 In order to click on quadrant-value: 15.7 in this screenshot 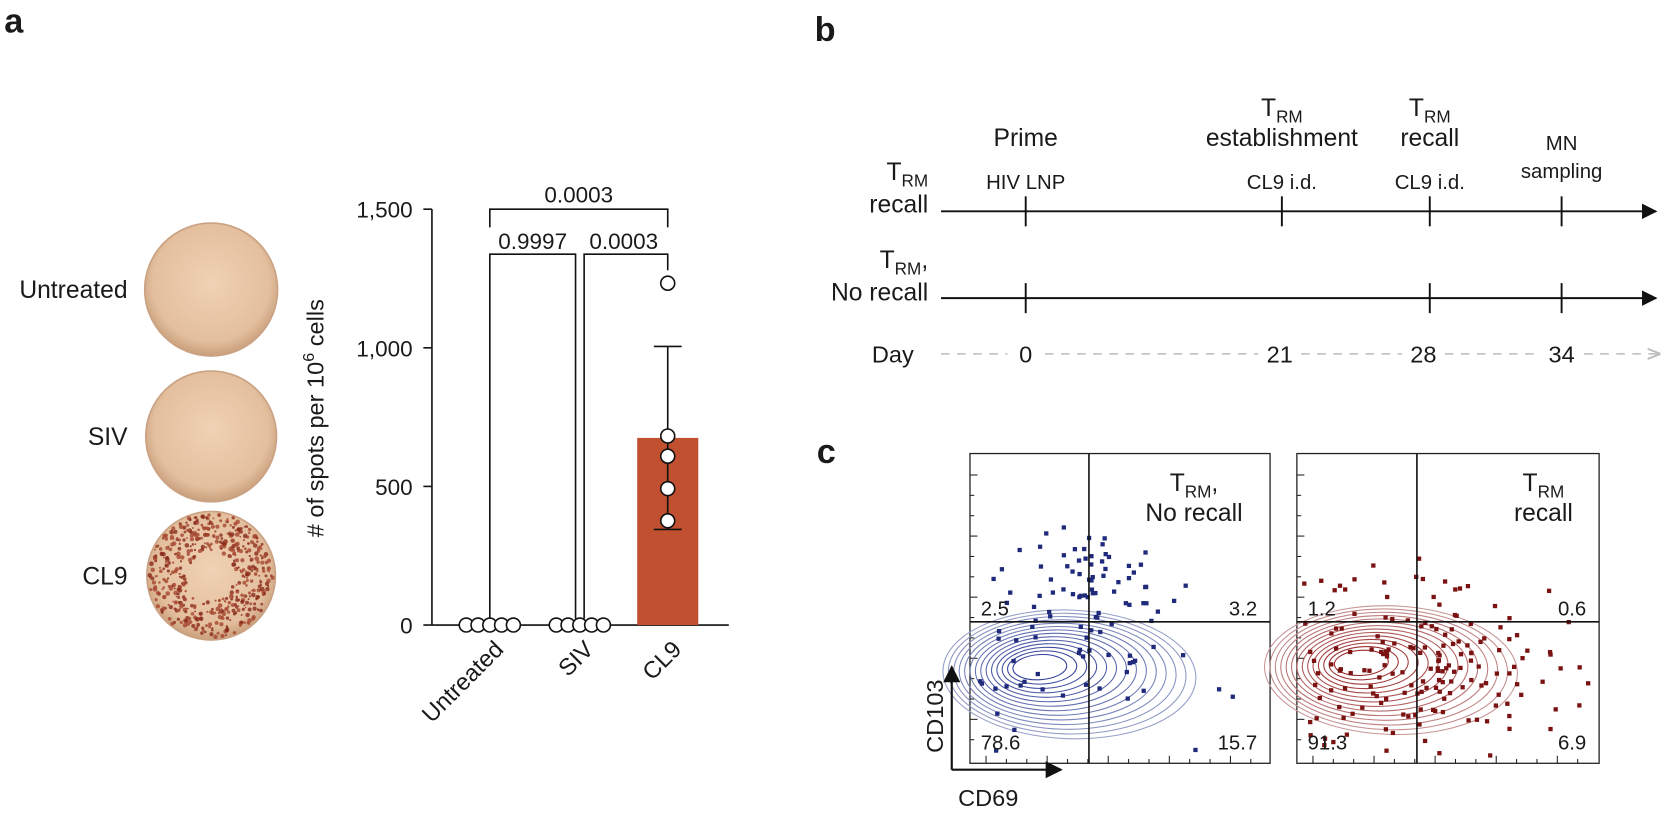, I will do `click(1238, 743)`.